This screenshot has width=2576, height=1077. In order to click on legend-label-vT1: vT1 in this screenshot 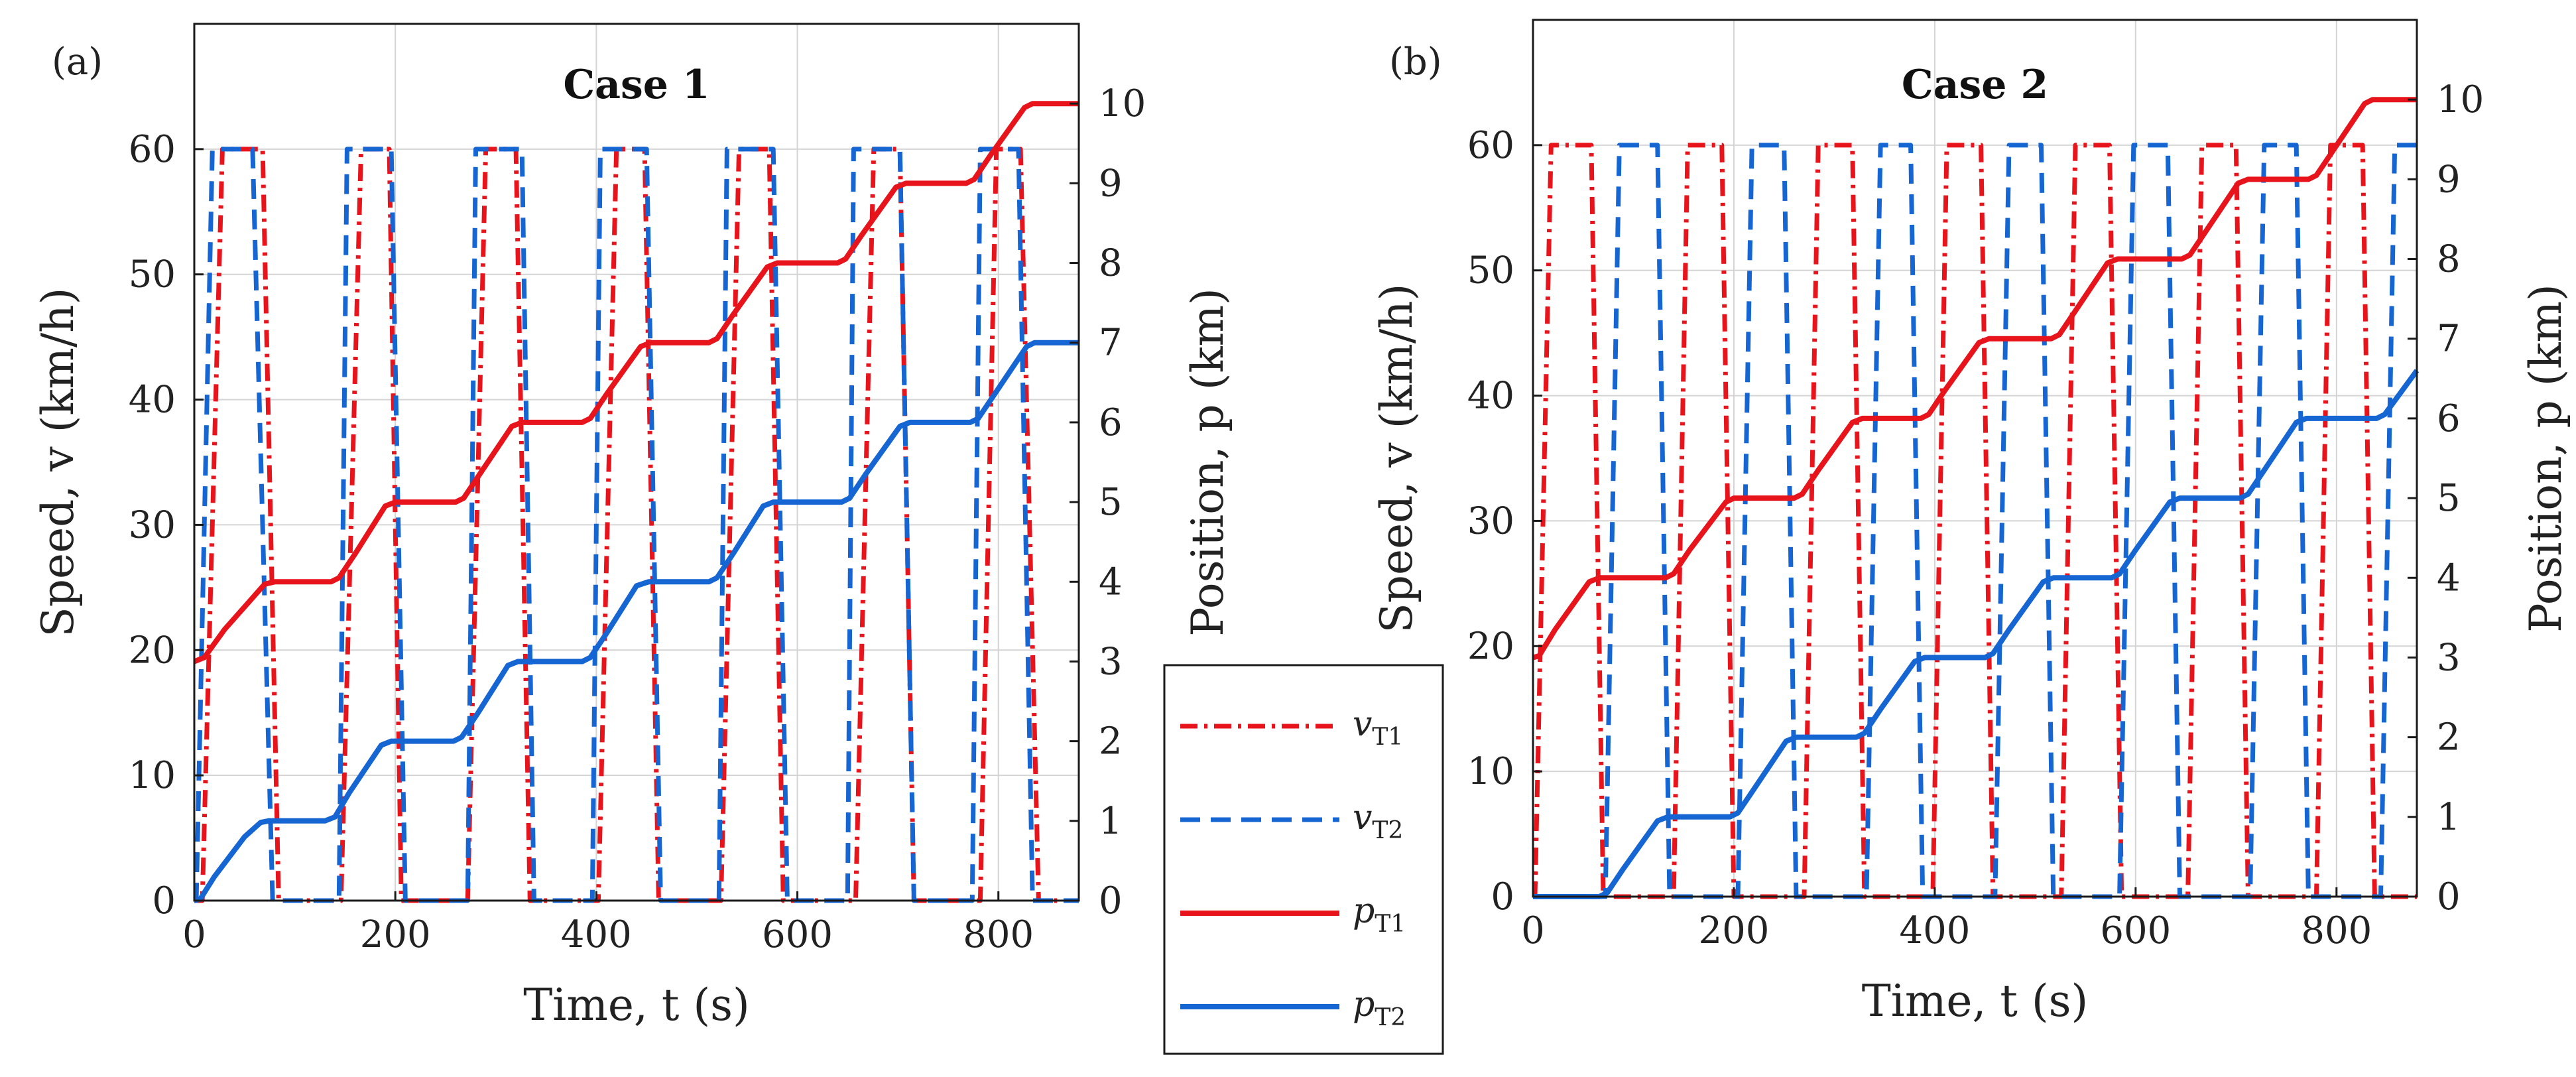, I will do `click(1378, 727)`.